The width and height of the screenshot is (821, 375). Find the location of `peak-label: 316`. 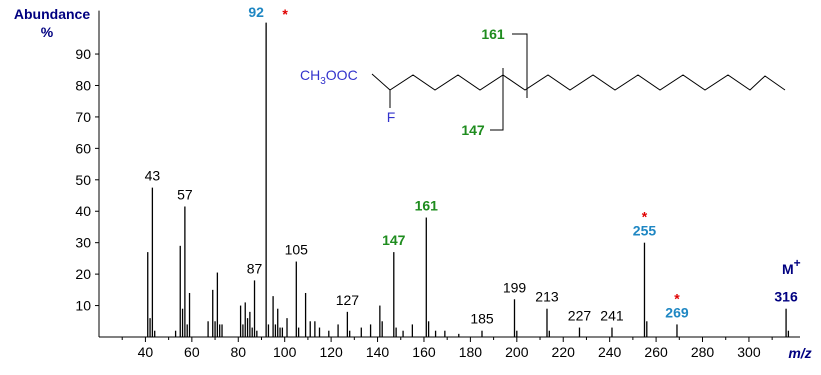

peak-label: 316 is located at coordinates (786, 297).